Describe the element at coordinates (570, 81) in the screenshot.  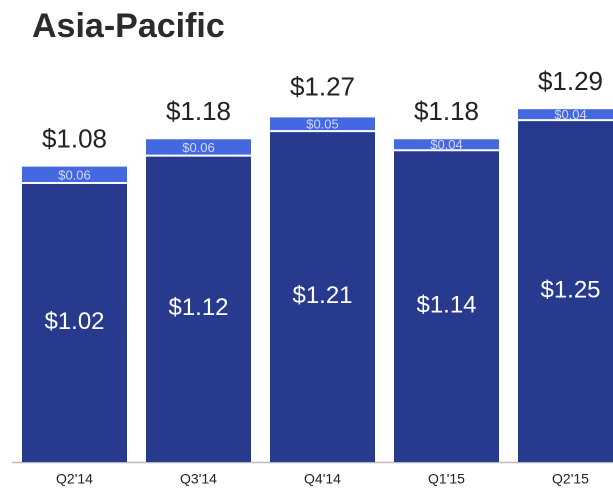
I see `total-label: $1.29` at that location.